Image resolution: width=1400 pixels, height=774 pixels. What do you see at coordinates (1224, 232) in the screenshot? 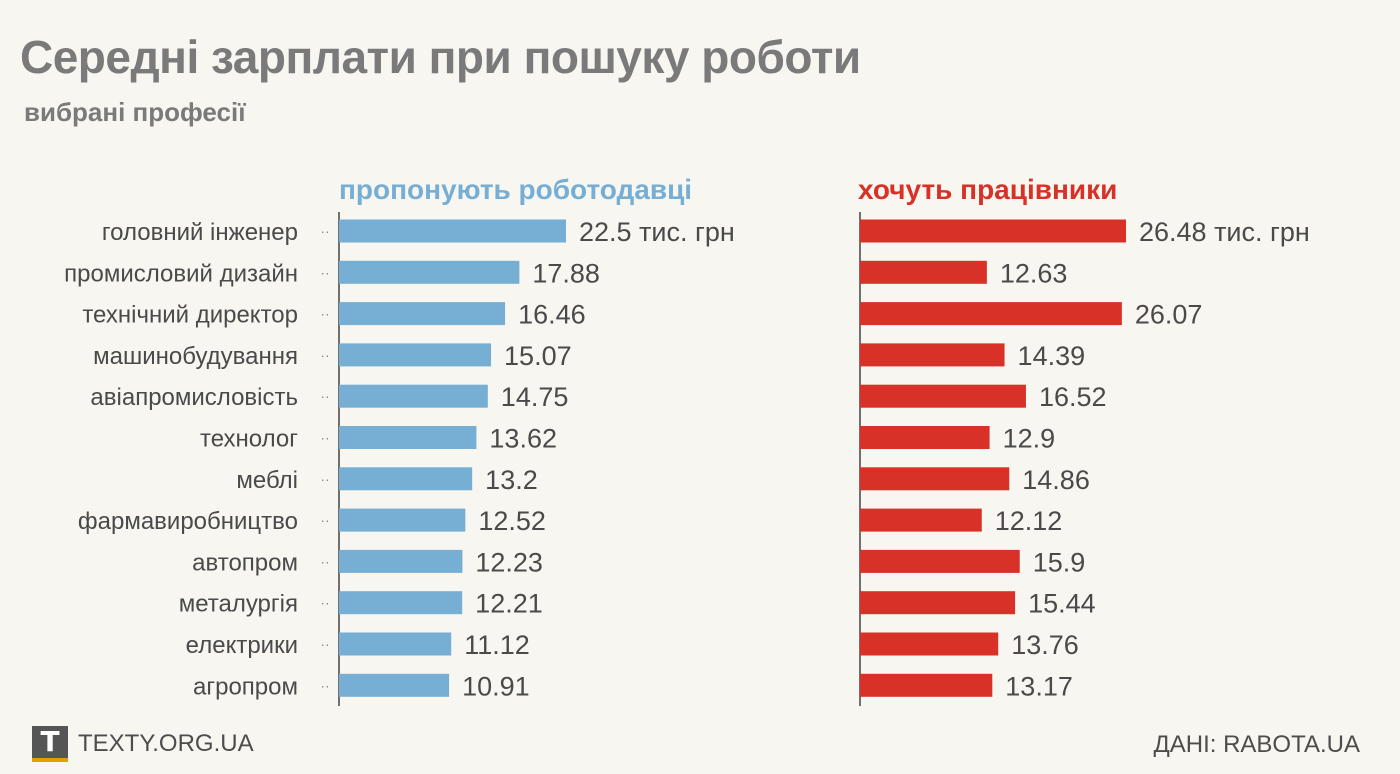
I see `data-label: 26.48 тис. грн` at bounding box center [1224, 232].